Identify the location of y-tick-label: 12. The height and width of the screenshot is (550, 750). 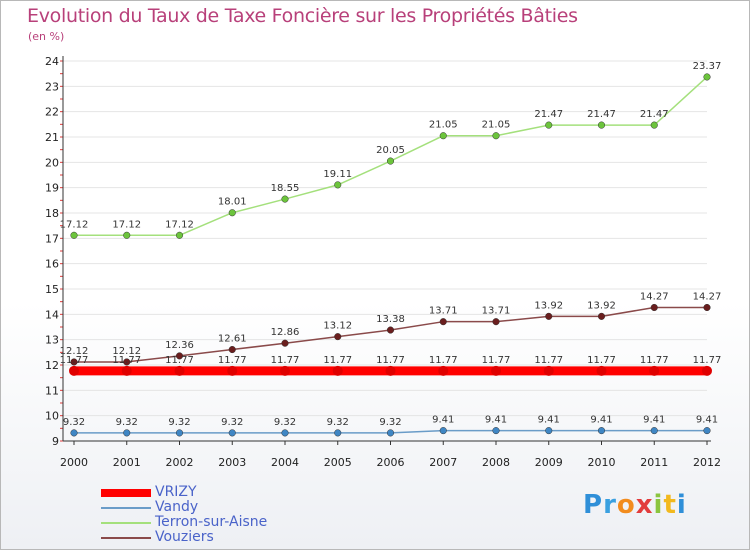
(52, 365).